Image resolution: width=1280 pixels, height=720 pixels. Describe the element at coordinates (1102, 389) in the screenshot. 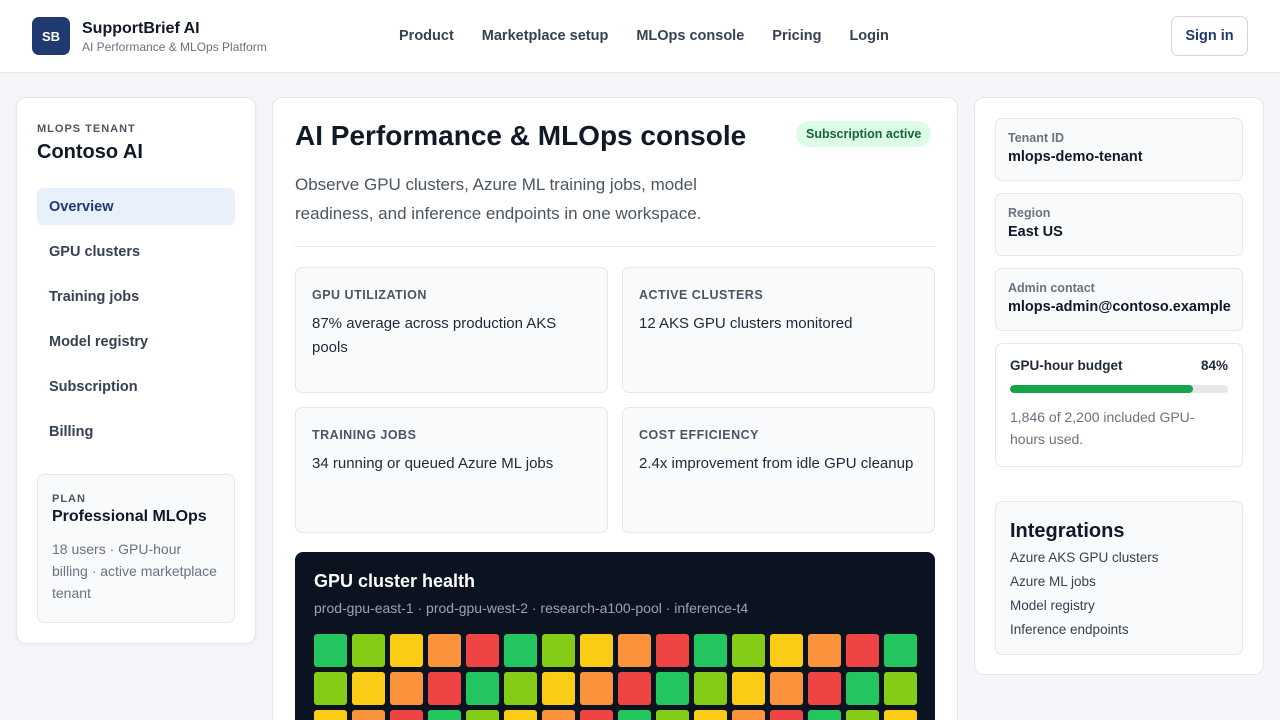

I see `budget-progress-fill` at that location.